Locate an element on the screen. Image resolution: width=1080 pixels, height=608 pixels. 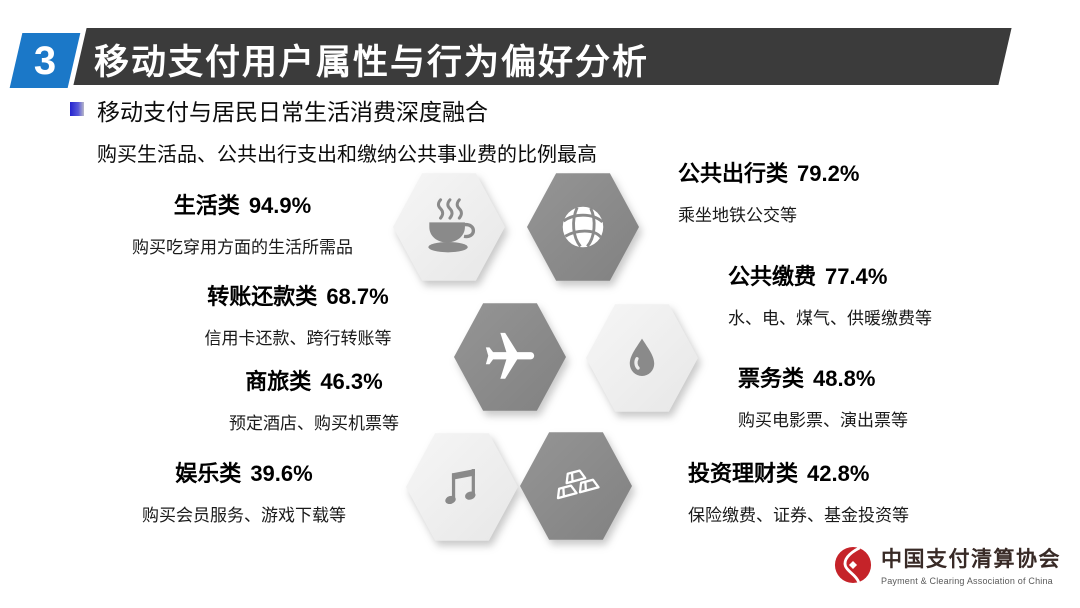
category-ticketing: 票务类 48.8% 购买电影票、演出票等 is located at coordinates (823, 396).